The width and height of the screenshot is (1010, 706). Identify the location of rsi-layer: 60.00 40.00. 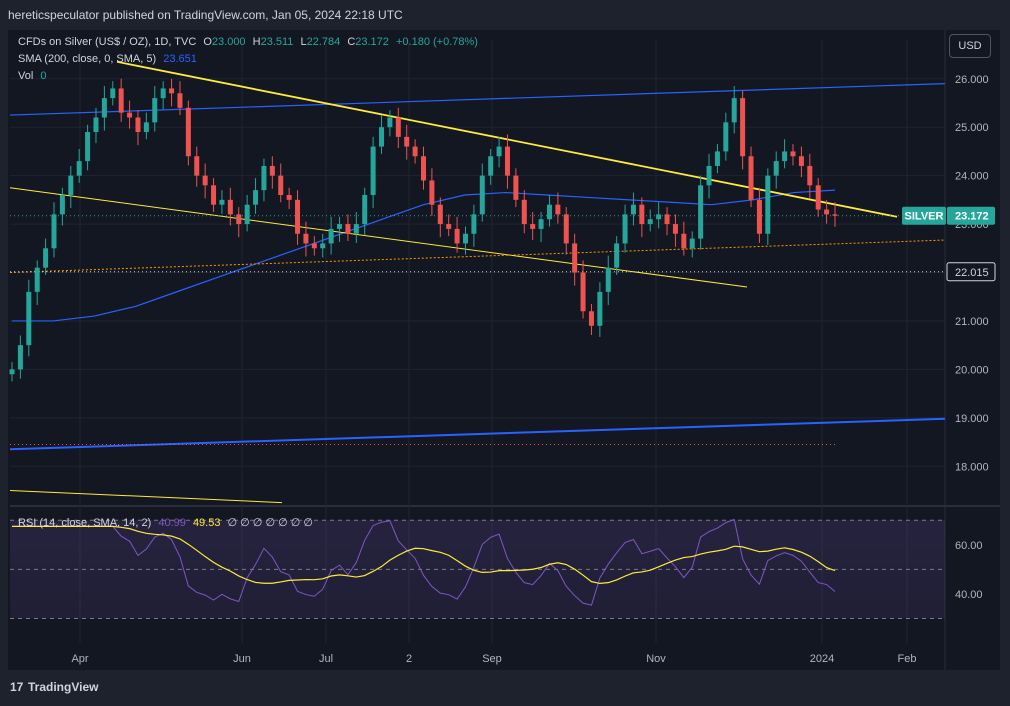
(496, 568).